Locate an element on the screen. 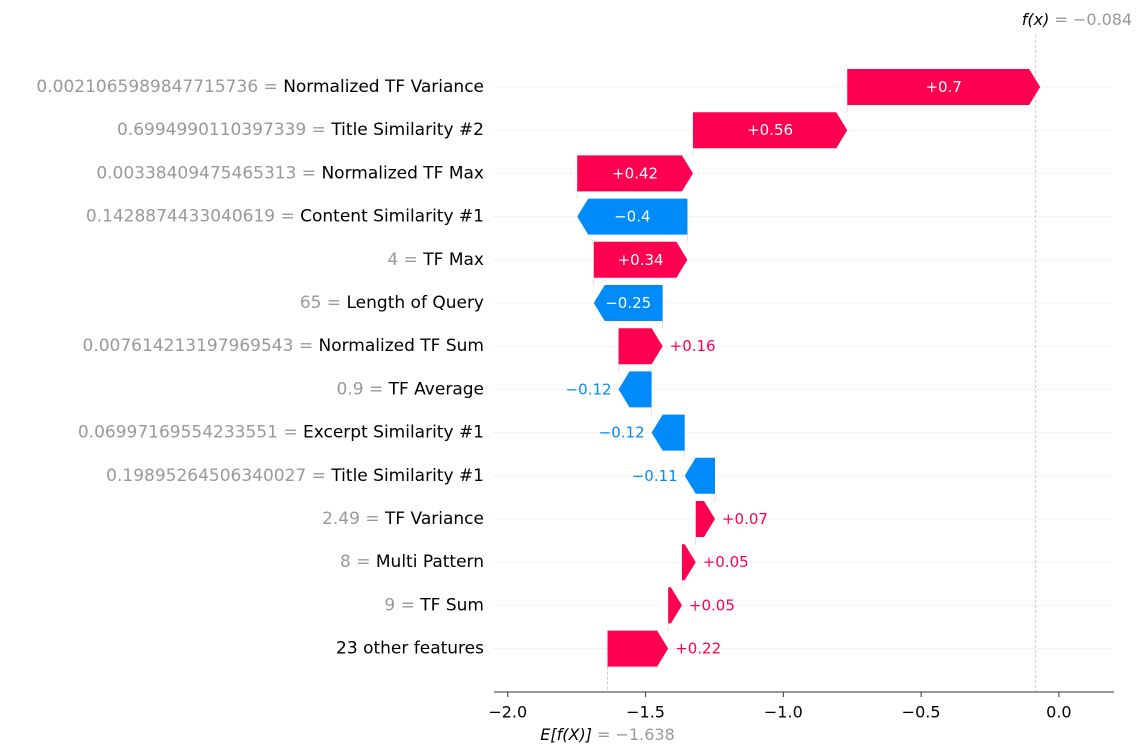 The image size is (1144, 754). feature-name: TF Average is located at coordinates (436, 389).